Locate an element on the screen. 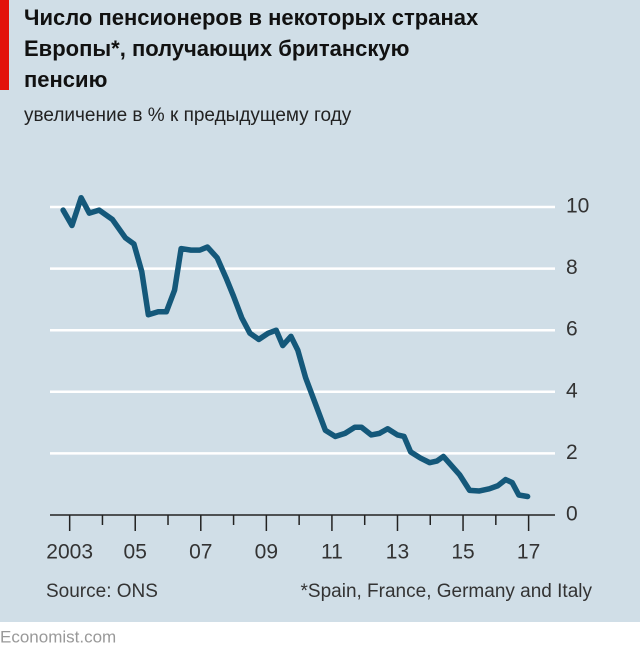 The image size is (640, 658). chart-title: Европы*, получающих британскую is located at coordinates (216, 48).